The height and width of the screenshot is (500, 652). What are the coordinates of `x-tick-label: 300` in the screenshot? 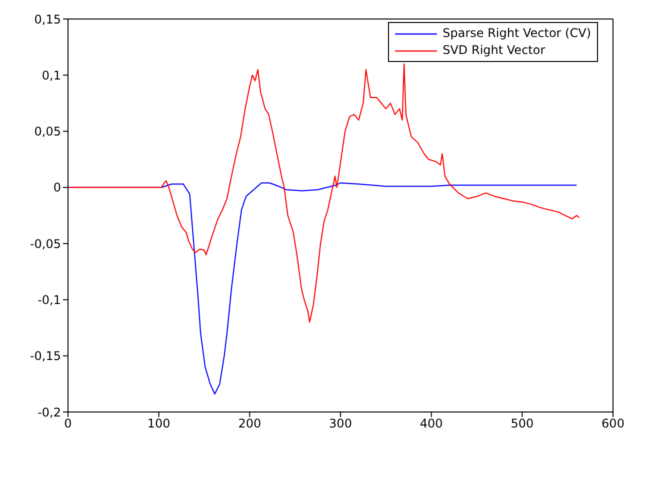 It's located at (340, 423).